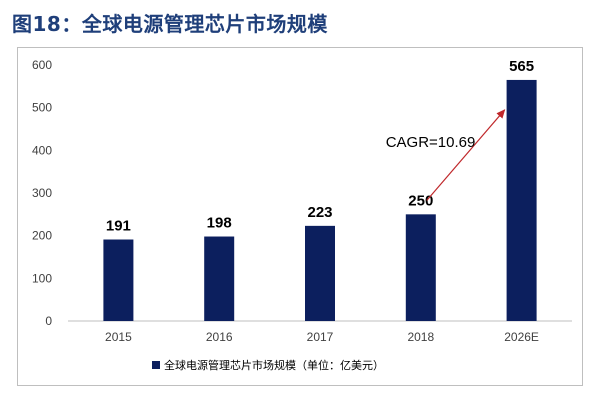 This screenshot has width=600, height=400. I want to click on y-axis: 0 100 200 300 400 500 600, so click(42, 193).